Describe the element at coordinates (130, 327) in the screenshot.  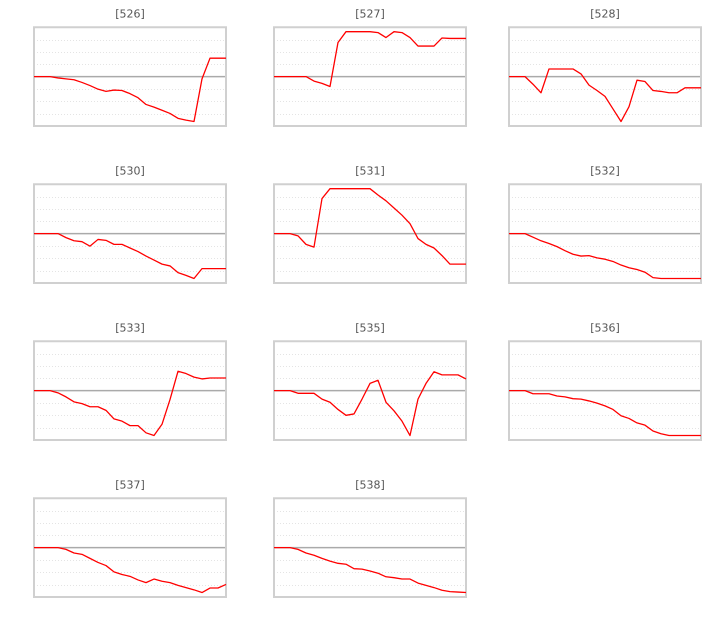
I see `chart-title: [533]` at that location.